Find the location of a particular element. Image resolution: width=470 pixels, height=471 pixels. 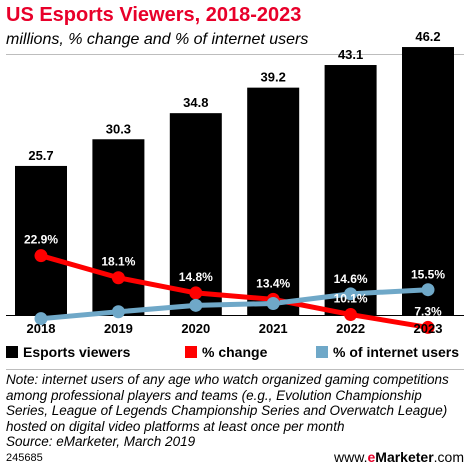

pct-change-label-2023: 7.3% is located at coordinates (428, 311).